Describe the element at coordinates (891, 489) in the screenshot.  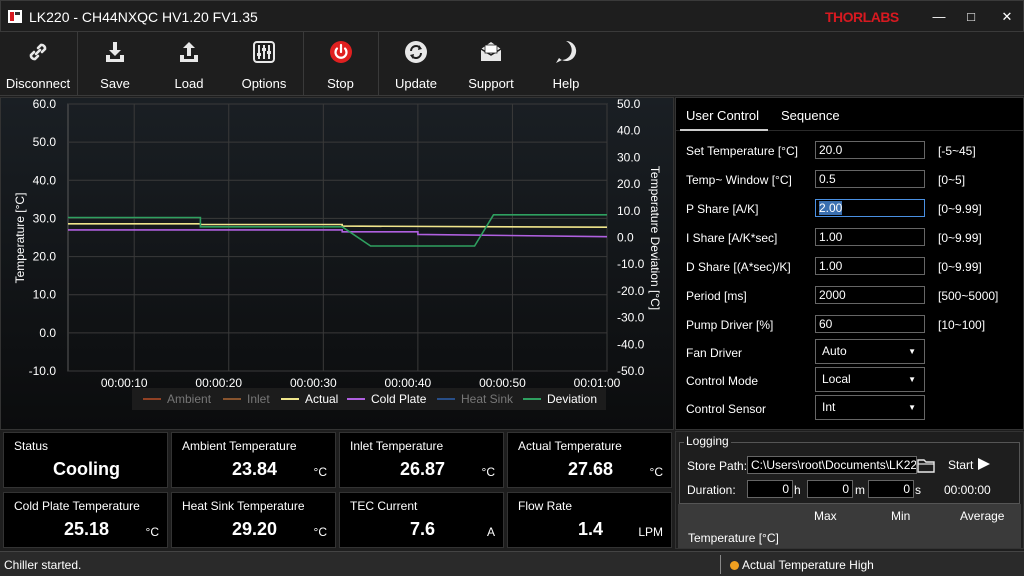
I see `duration-seconds-input: 0` at that location.